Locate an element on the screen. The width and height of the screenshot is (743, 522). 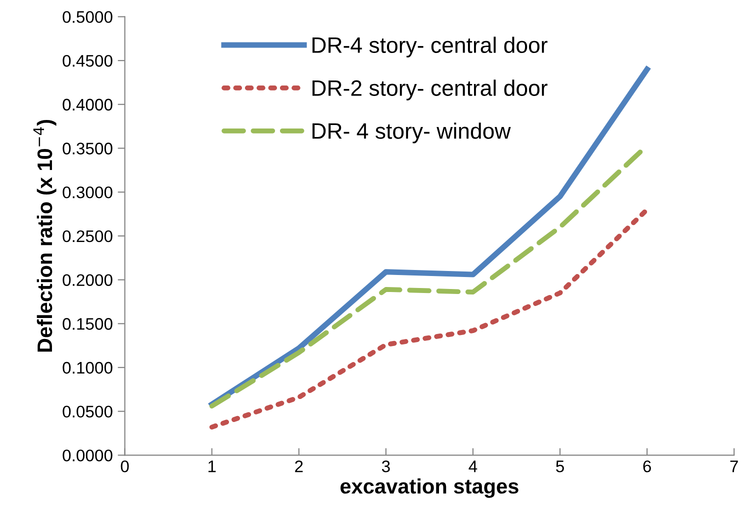
x-tick-label: 7 is located at coordinates (734, 466).